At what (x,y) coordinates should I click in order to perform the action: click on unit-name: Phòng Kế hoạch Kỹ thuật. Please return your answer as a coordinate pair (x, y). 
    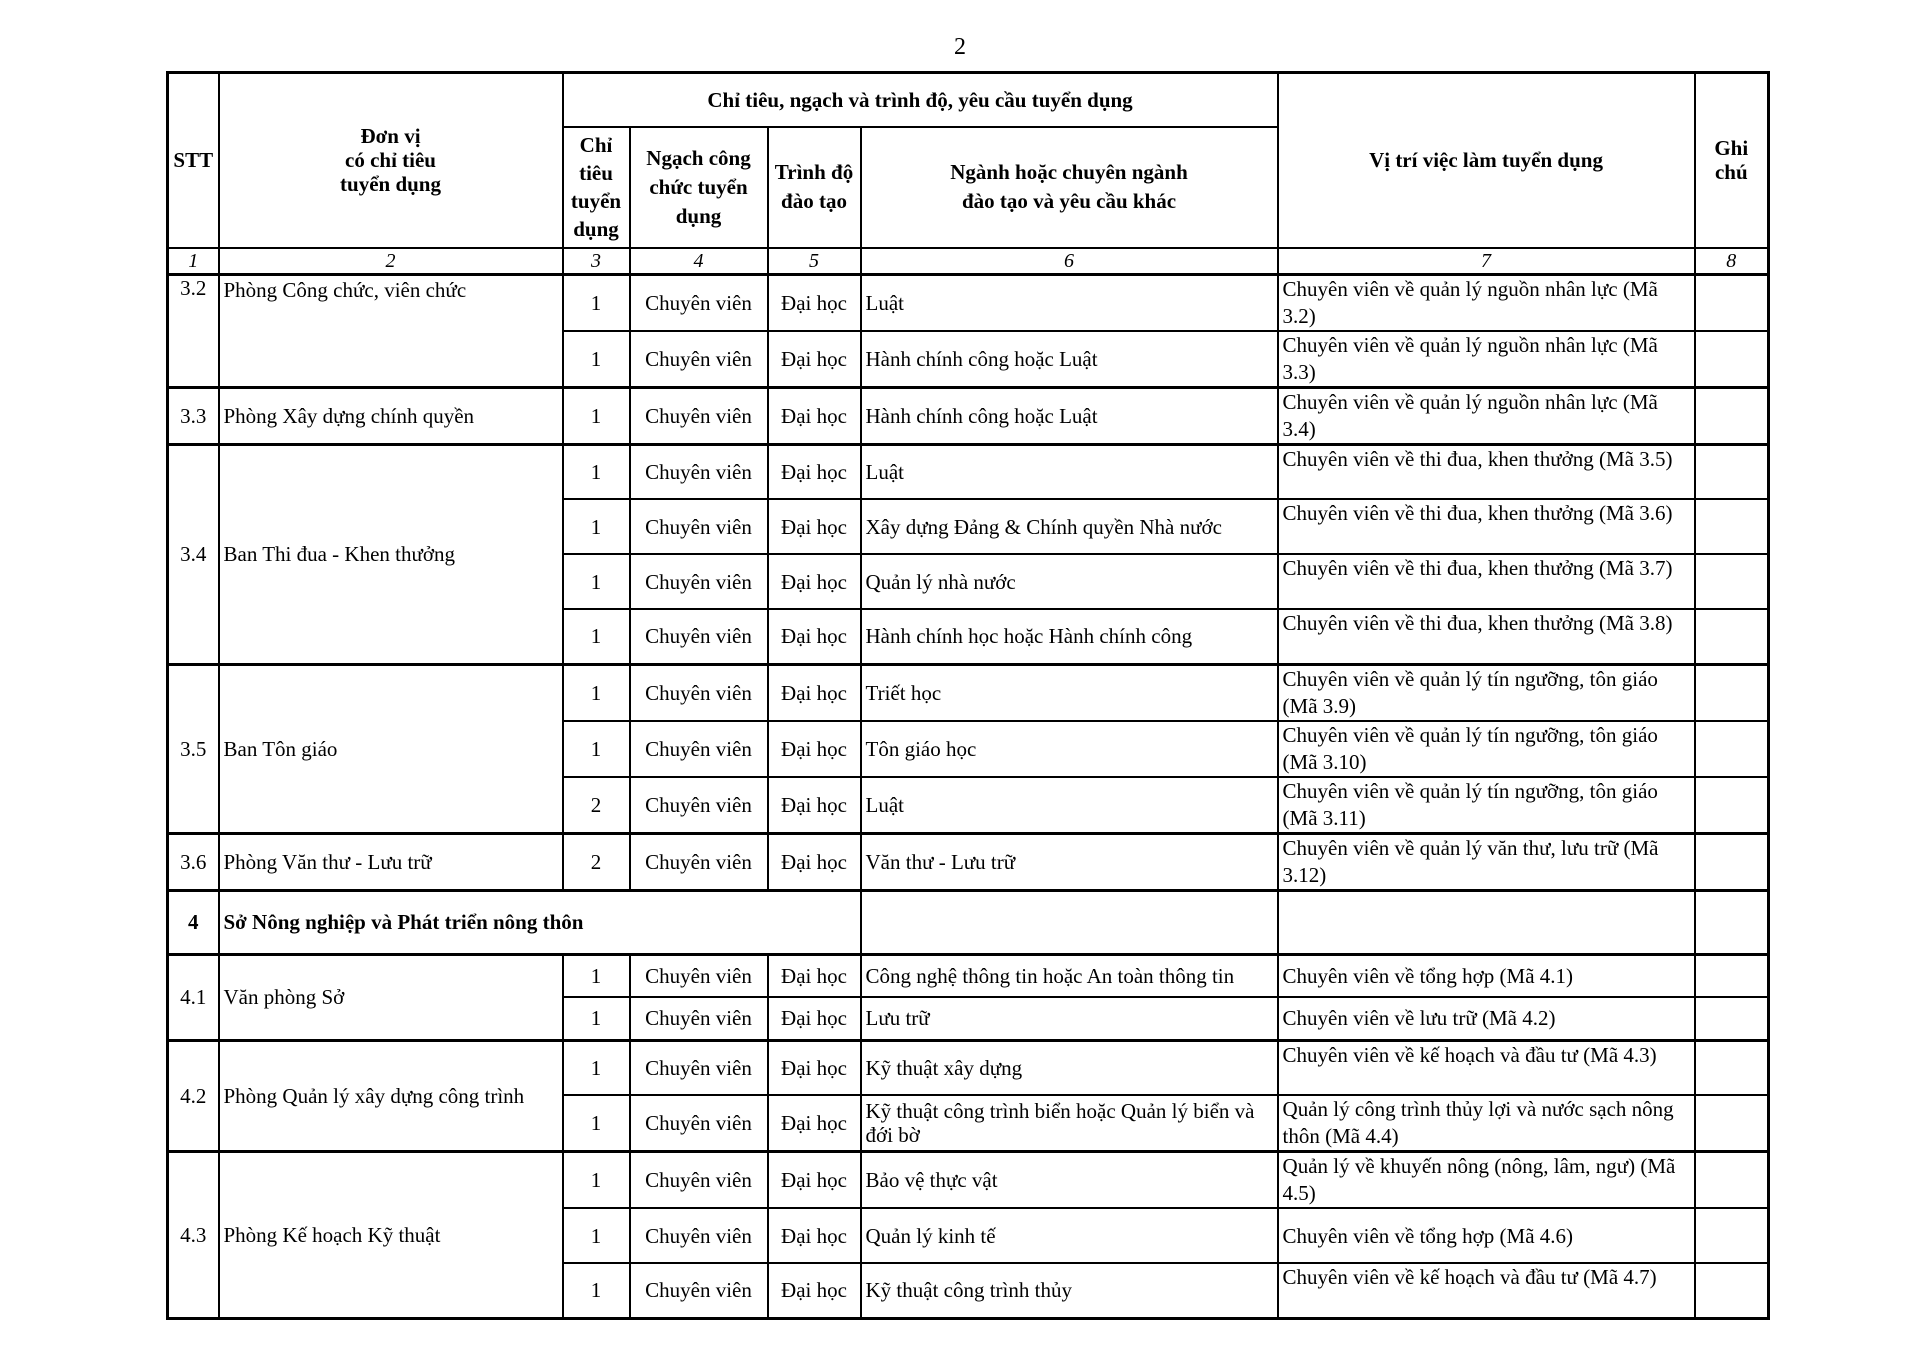
    Looking at the image, I should click on (390, 1234).